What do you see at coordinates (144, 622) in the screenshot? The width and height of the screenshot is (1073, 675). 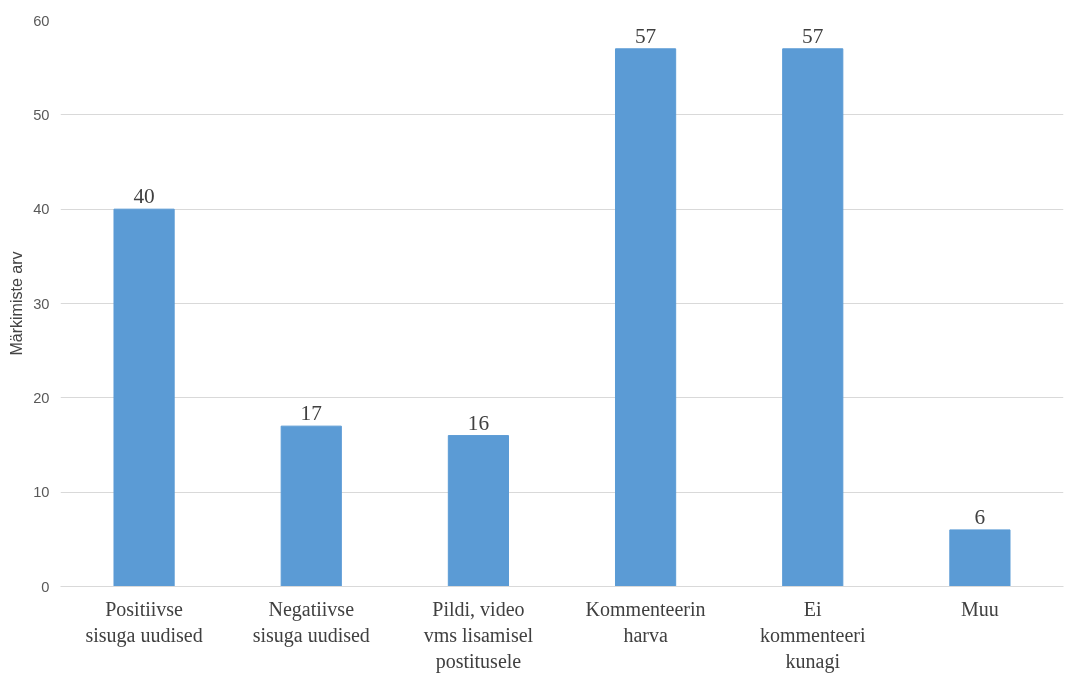 I see `x-tick-label: Positiivse sisuga uudised` at bounding box center [144, 622].